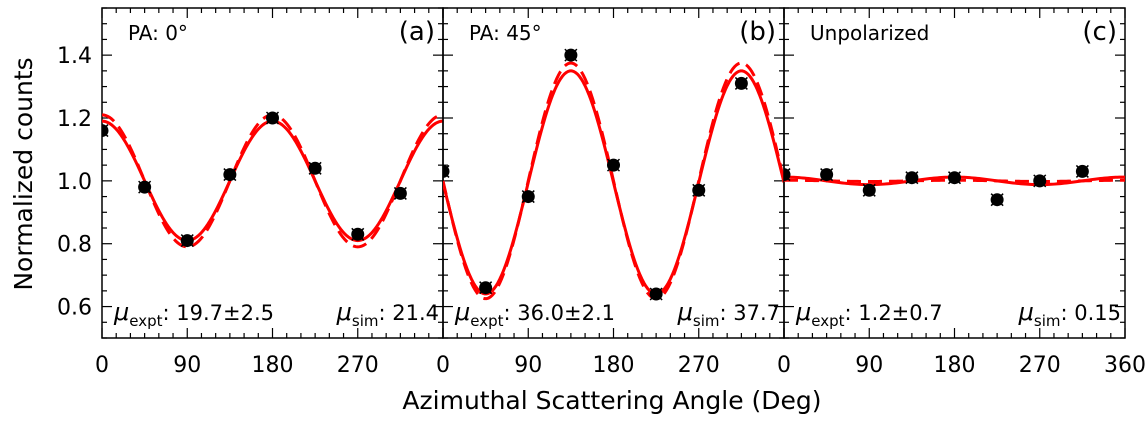  Describe the element at coordinates (611, 400) in the screenshot. I see `x-axis-label: Azimuthal Scattering Angle (Deg)` at that location.